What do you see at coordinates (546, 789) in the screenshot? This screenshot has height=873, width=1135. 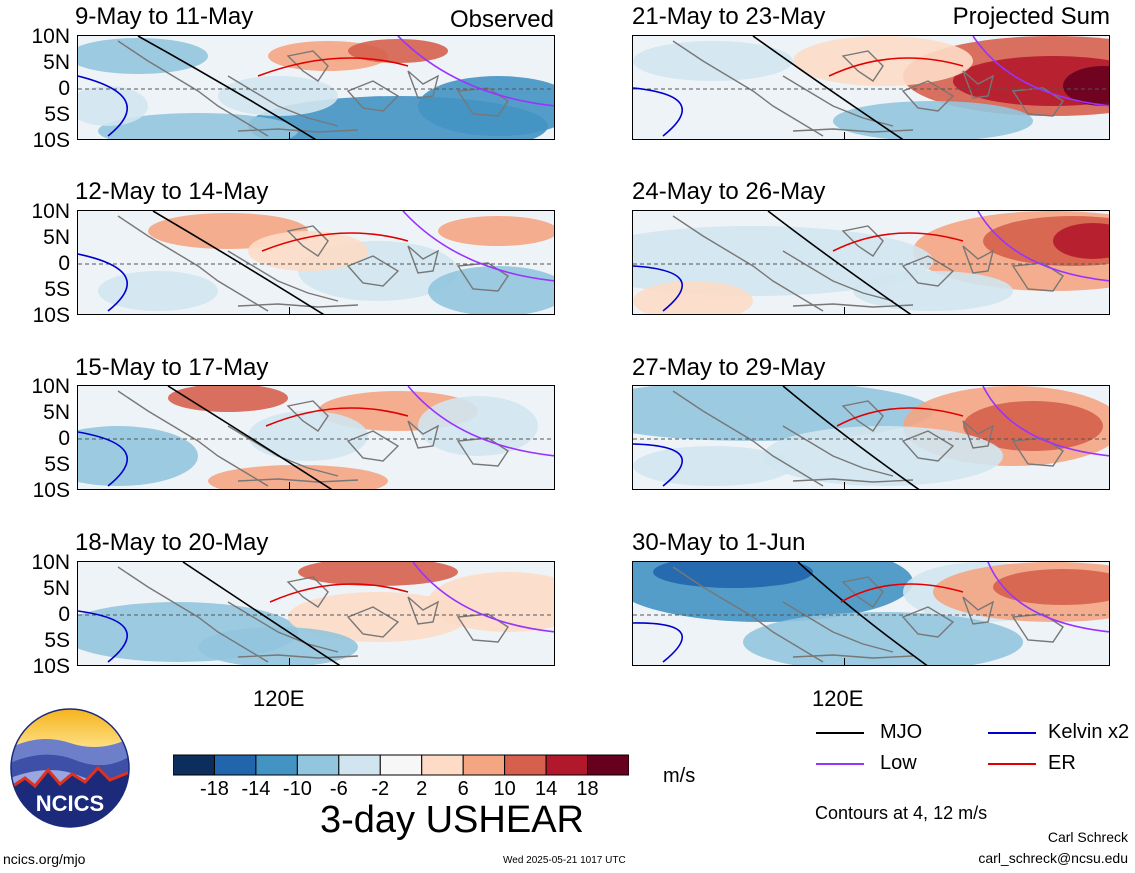 I see `colorbar-tick-label: 14` at bounding box center [546, 789].